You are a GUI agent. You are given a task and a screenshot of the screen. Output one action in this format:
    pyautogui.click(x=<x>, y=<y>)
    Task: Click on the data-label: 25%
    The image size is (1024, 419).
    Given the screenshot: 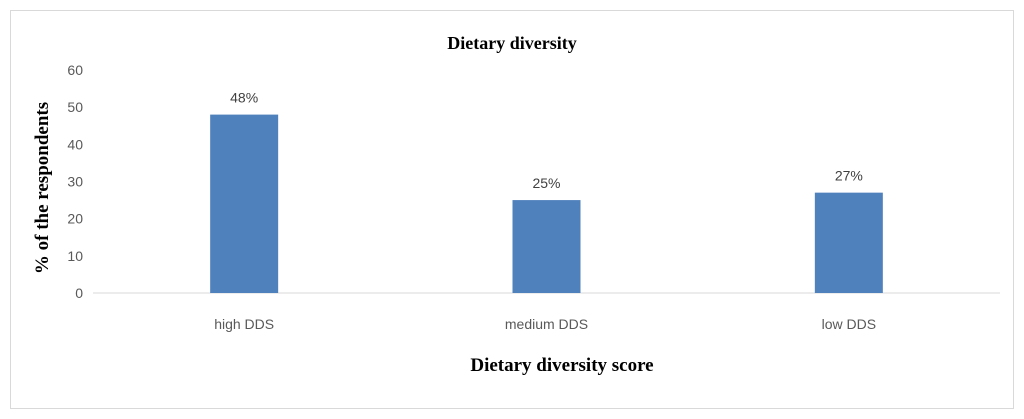 What is the action you would take?
    pyautogui.click(x=546, y=183)
    